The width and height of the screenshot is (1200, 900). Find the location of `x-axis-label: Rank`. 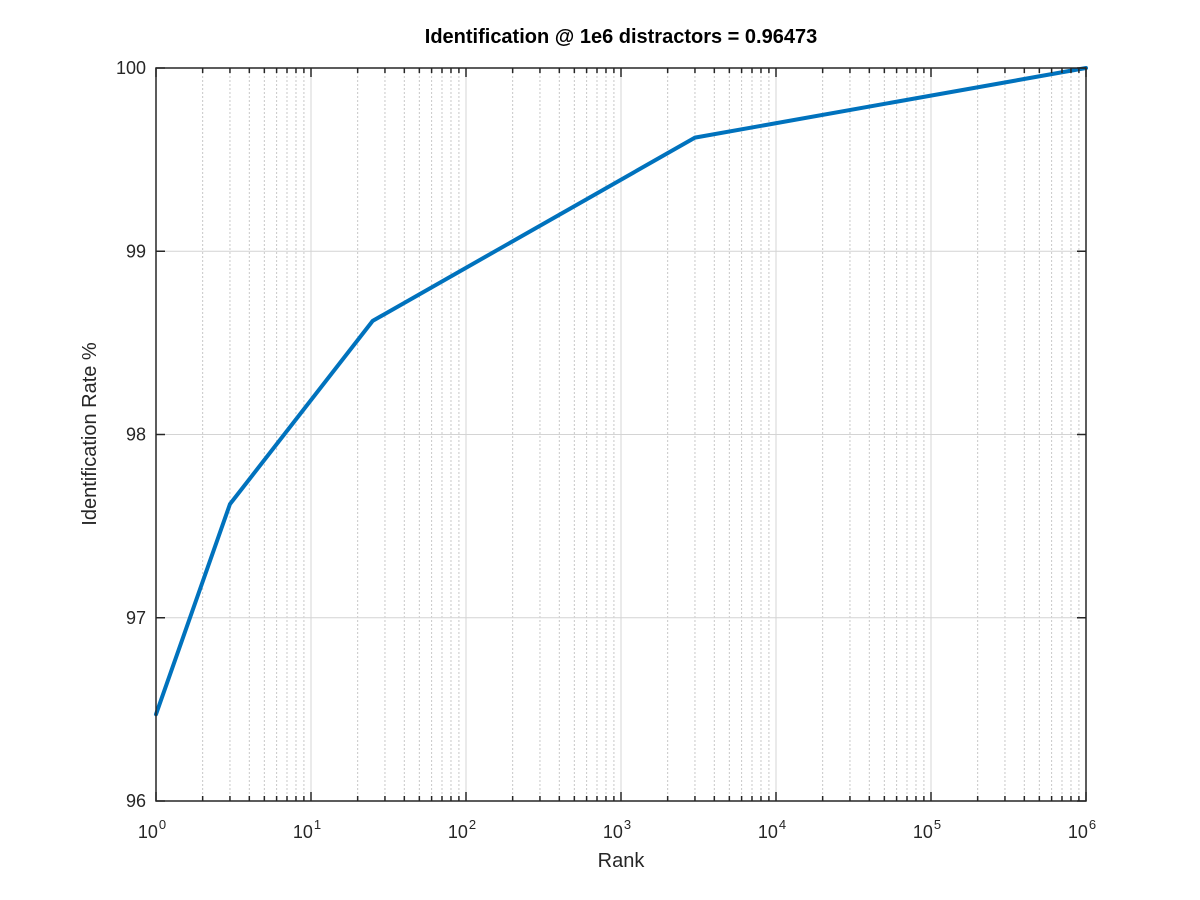

x-axis-label: Rank is located at coordinates (622, 861).